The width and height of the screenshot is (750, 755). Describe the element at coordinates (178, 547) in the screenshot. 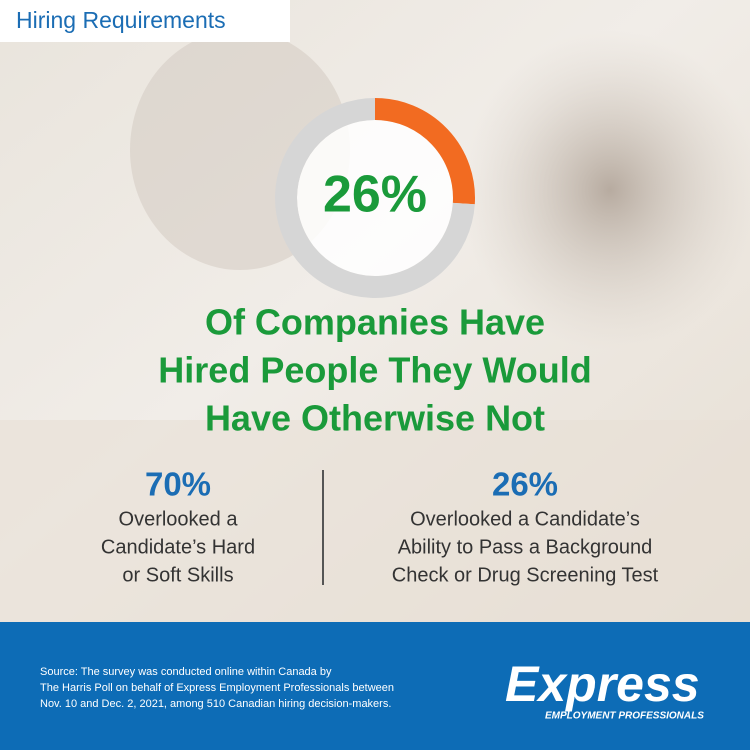

I see `stat-text: Candidate’s Hard` at that location.